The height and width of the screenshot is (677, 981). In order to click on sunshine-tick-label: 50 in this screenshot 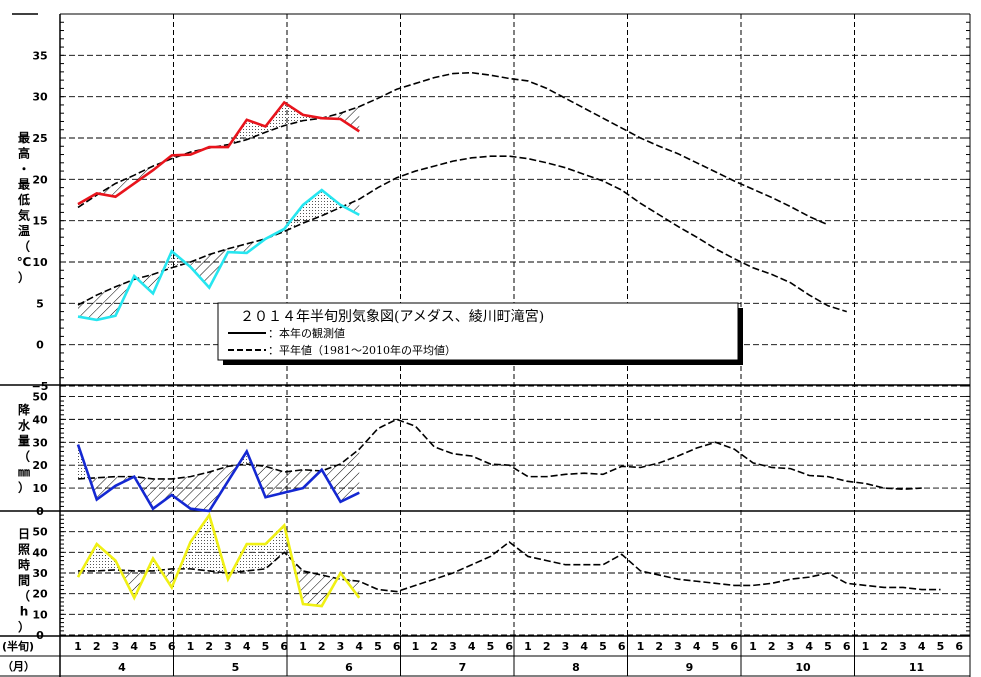, I will do `click(40, 532)`.